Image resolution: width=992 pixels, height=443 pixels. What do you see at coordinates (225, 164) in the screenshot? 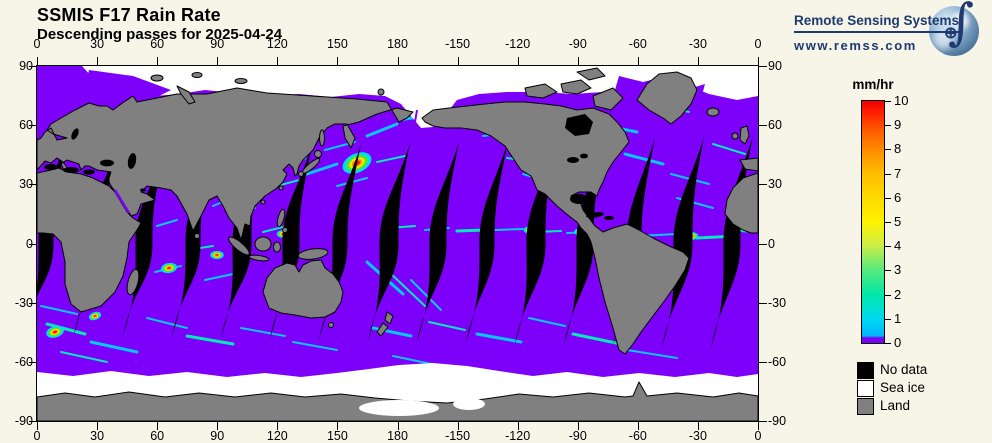
I see `landmass-eurasia` at bounding box center [225, 164].